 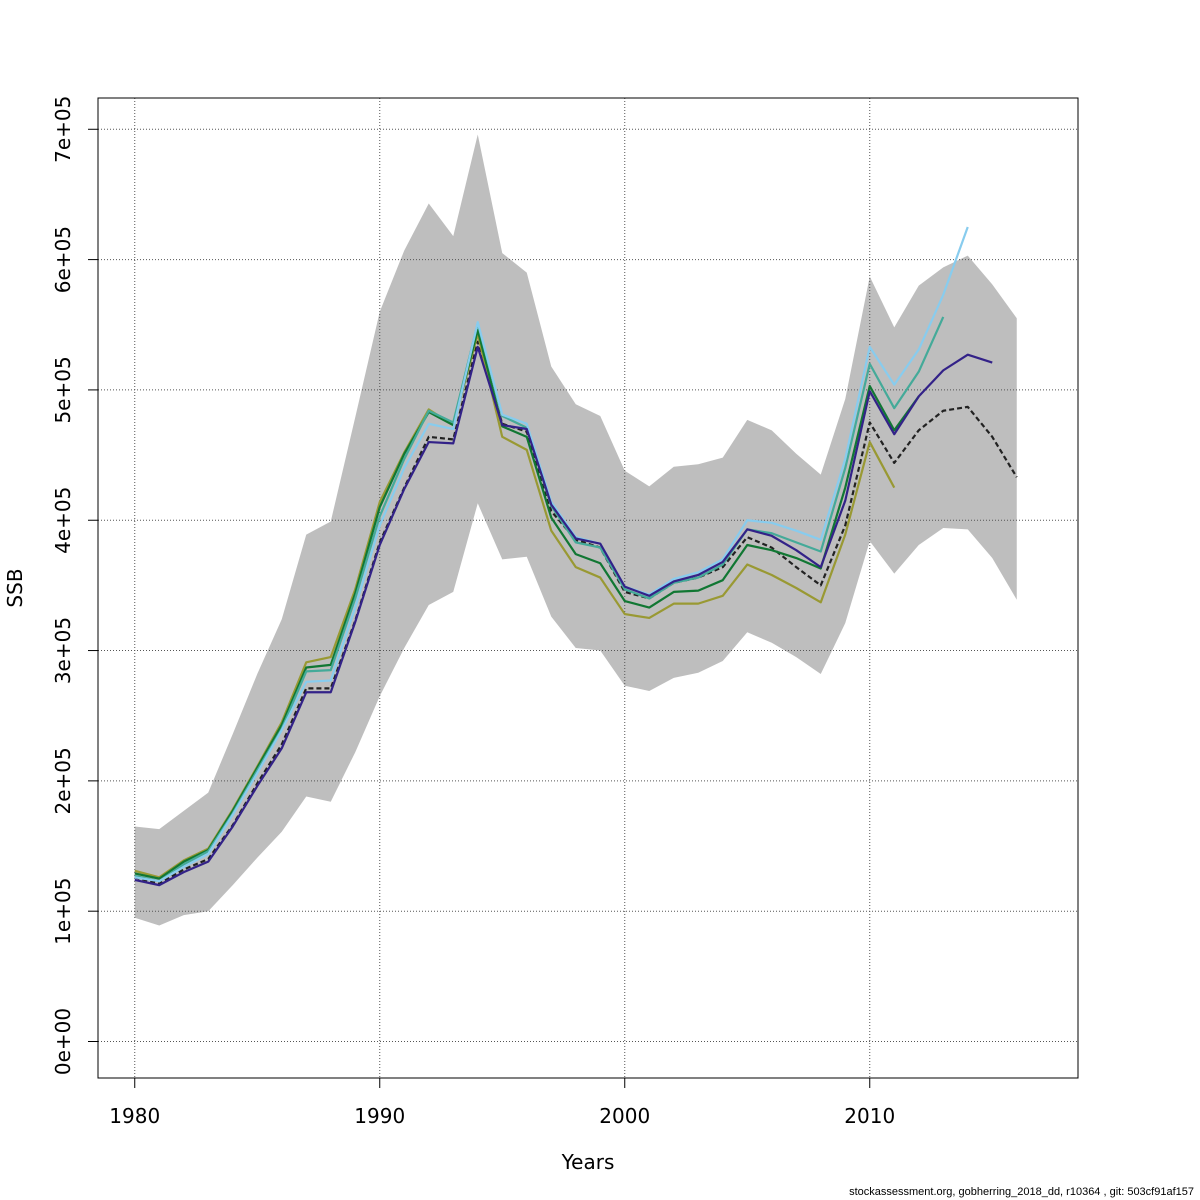 I want to click on y-tick-label: 1e+05, so click(x=63, y=911).